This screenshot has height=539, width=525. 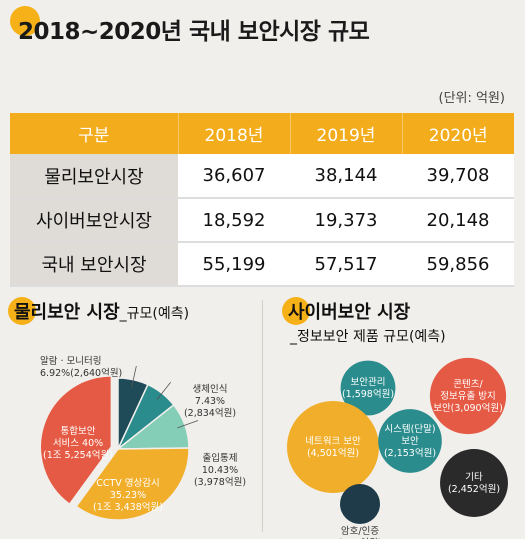 What do you see at coordinates (94, 220) in the screenshot?
I see `row-header: 사이버보안시장` at bounding box center [94, 220].